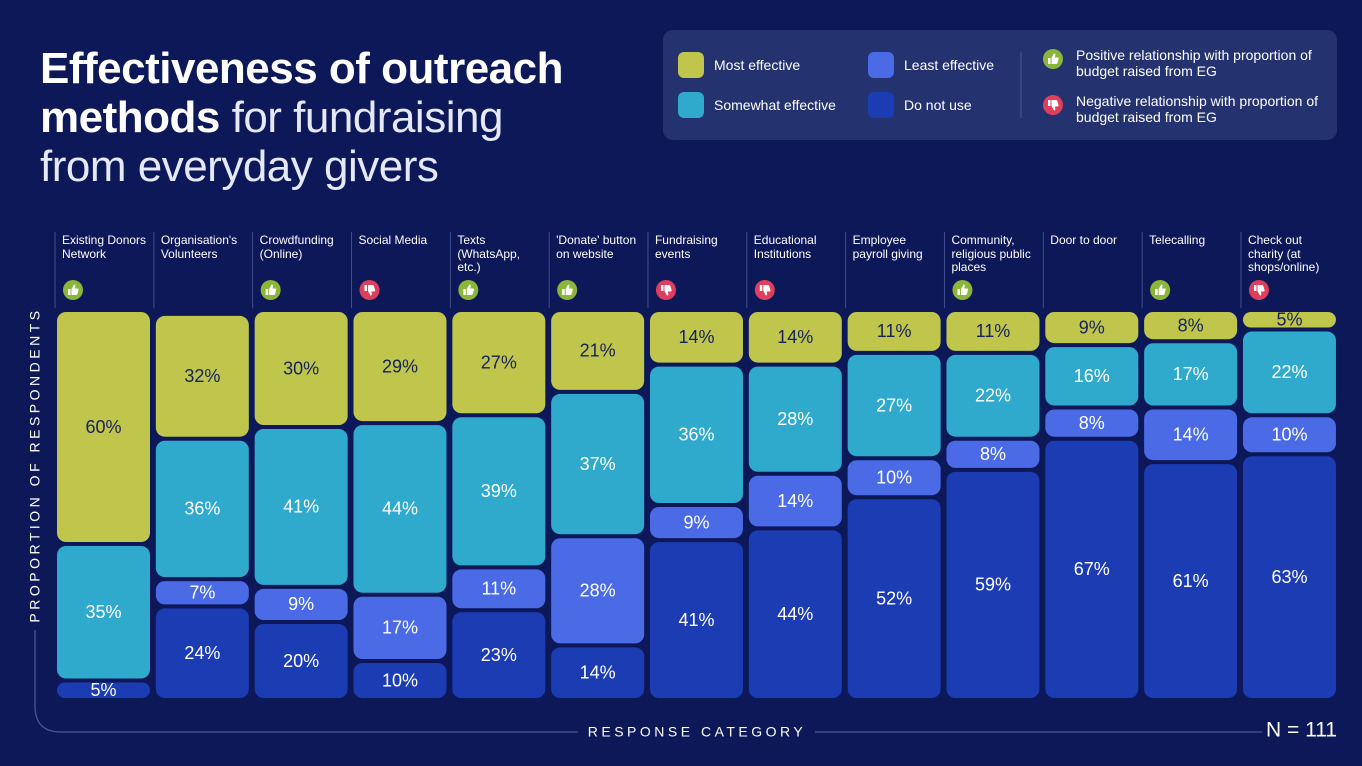  Describe the element at coordinates (103, 427) in the screenshot. I see `value-label: 60%` at that location.